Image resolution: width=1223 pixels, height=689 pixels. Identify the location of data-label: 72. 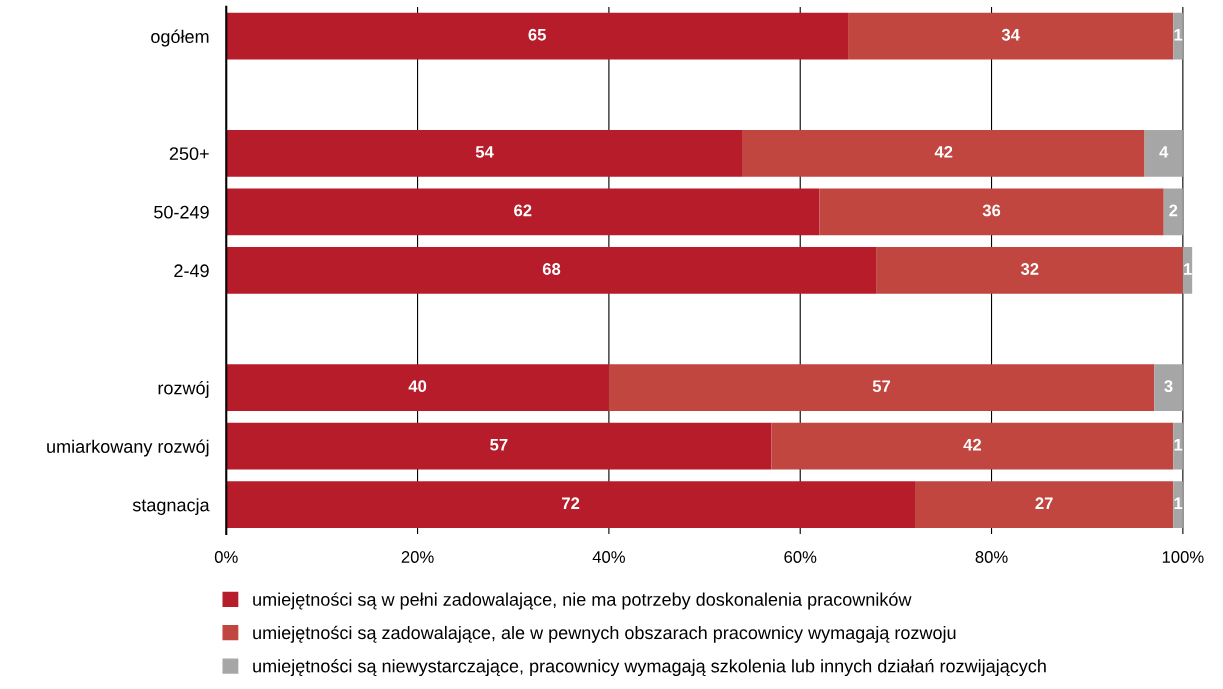
(571, 503).